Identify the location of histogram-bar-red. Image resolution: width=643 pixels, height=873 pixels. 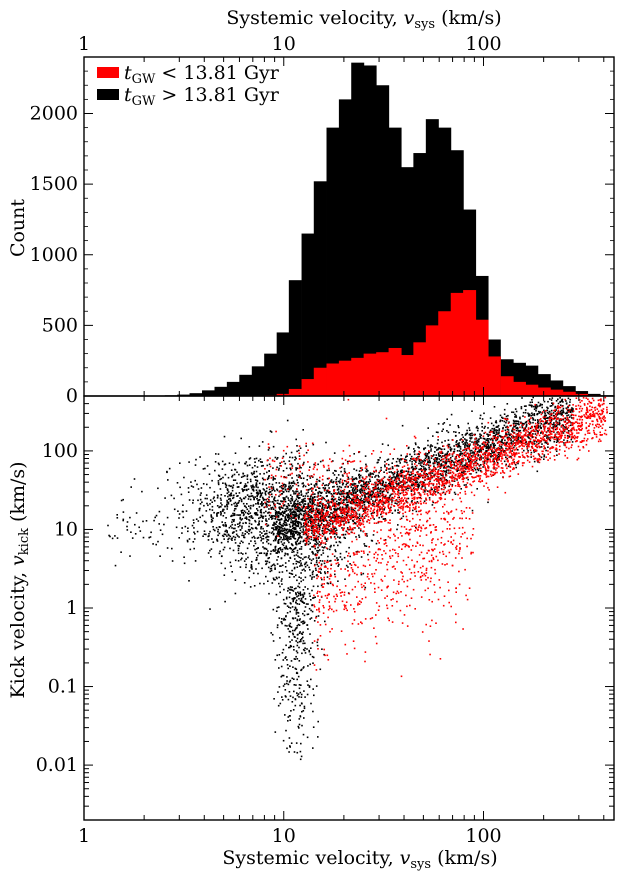
(320, 381).